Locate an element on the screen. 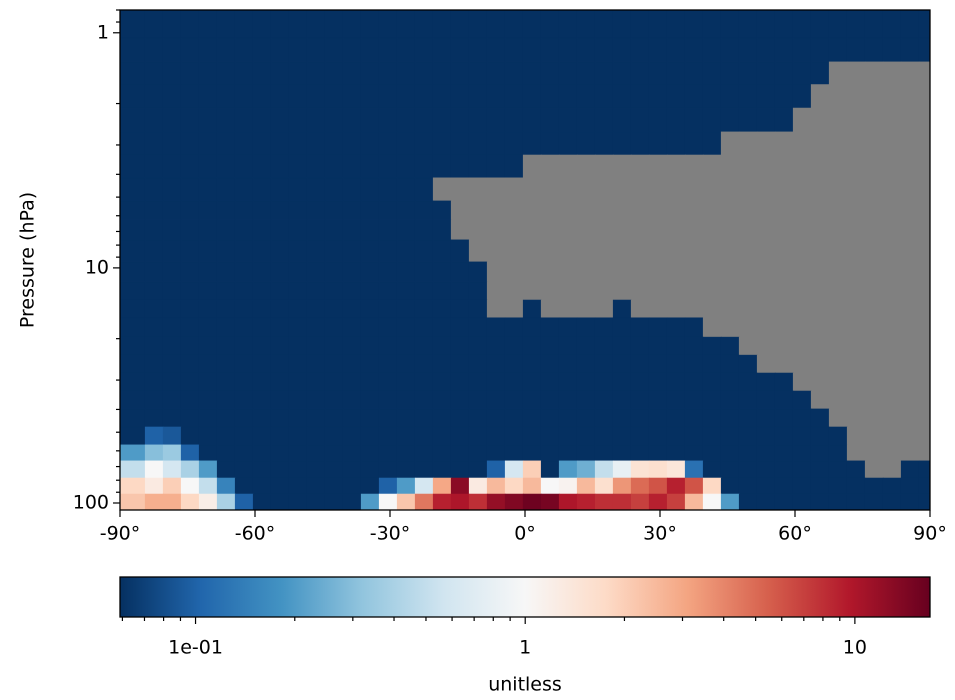 The image size is (955, 700). y-tick-label: 100 is located at coordinates (91, 502).